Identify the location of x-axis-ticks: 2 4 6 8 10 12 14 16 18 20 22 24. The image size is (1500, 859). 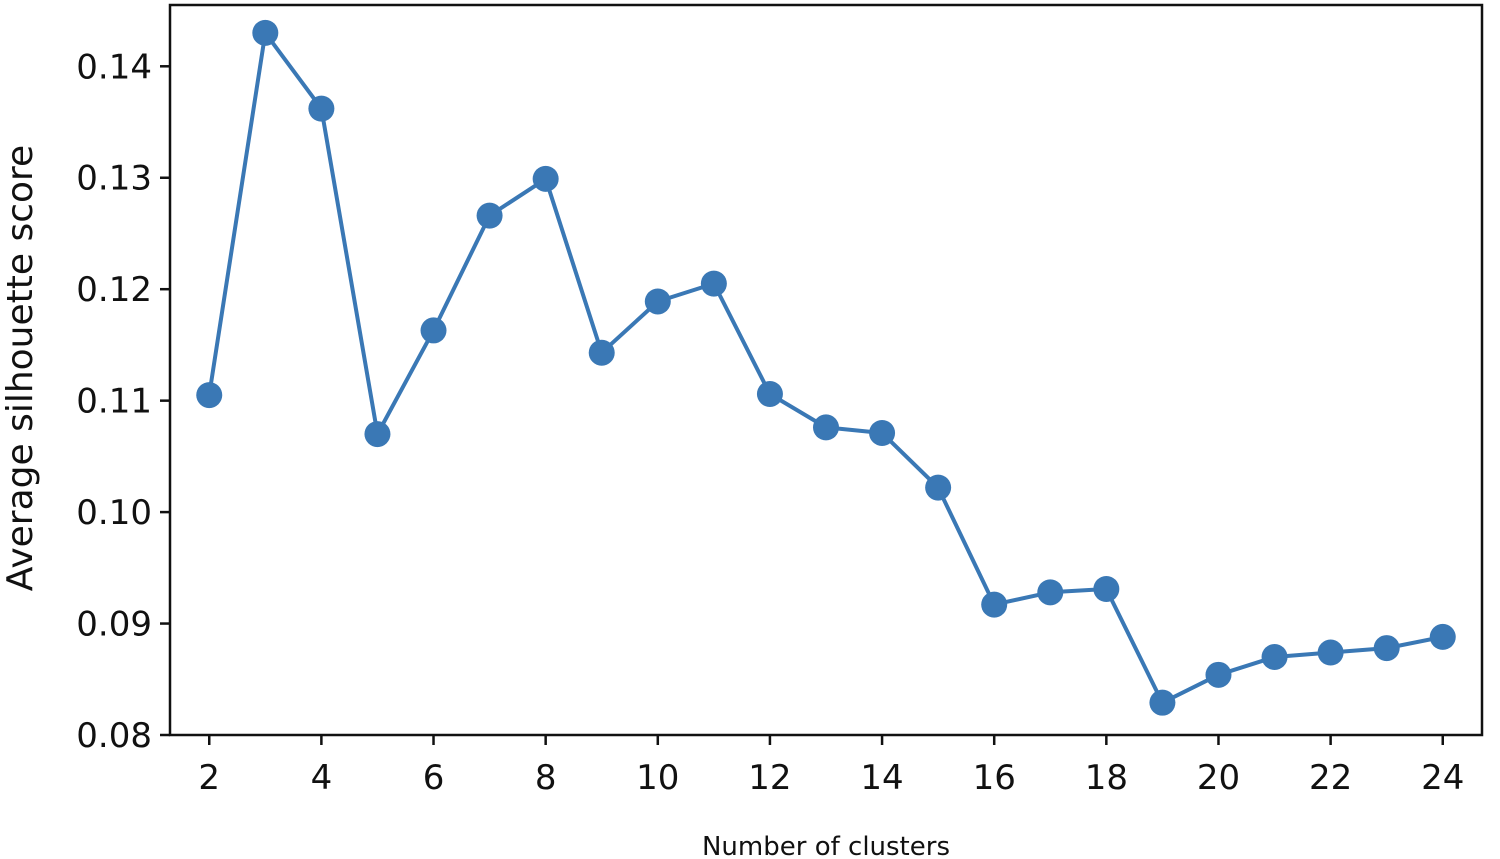
(831, 766).